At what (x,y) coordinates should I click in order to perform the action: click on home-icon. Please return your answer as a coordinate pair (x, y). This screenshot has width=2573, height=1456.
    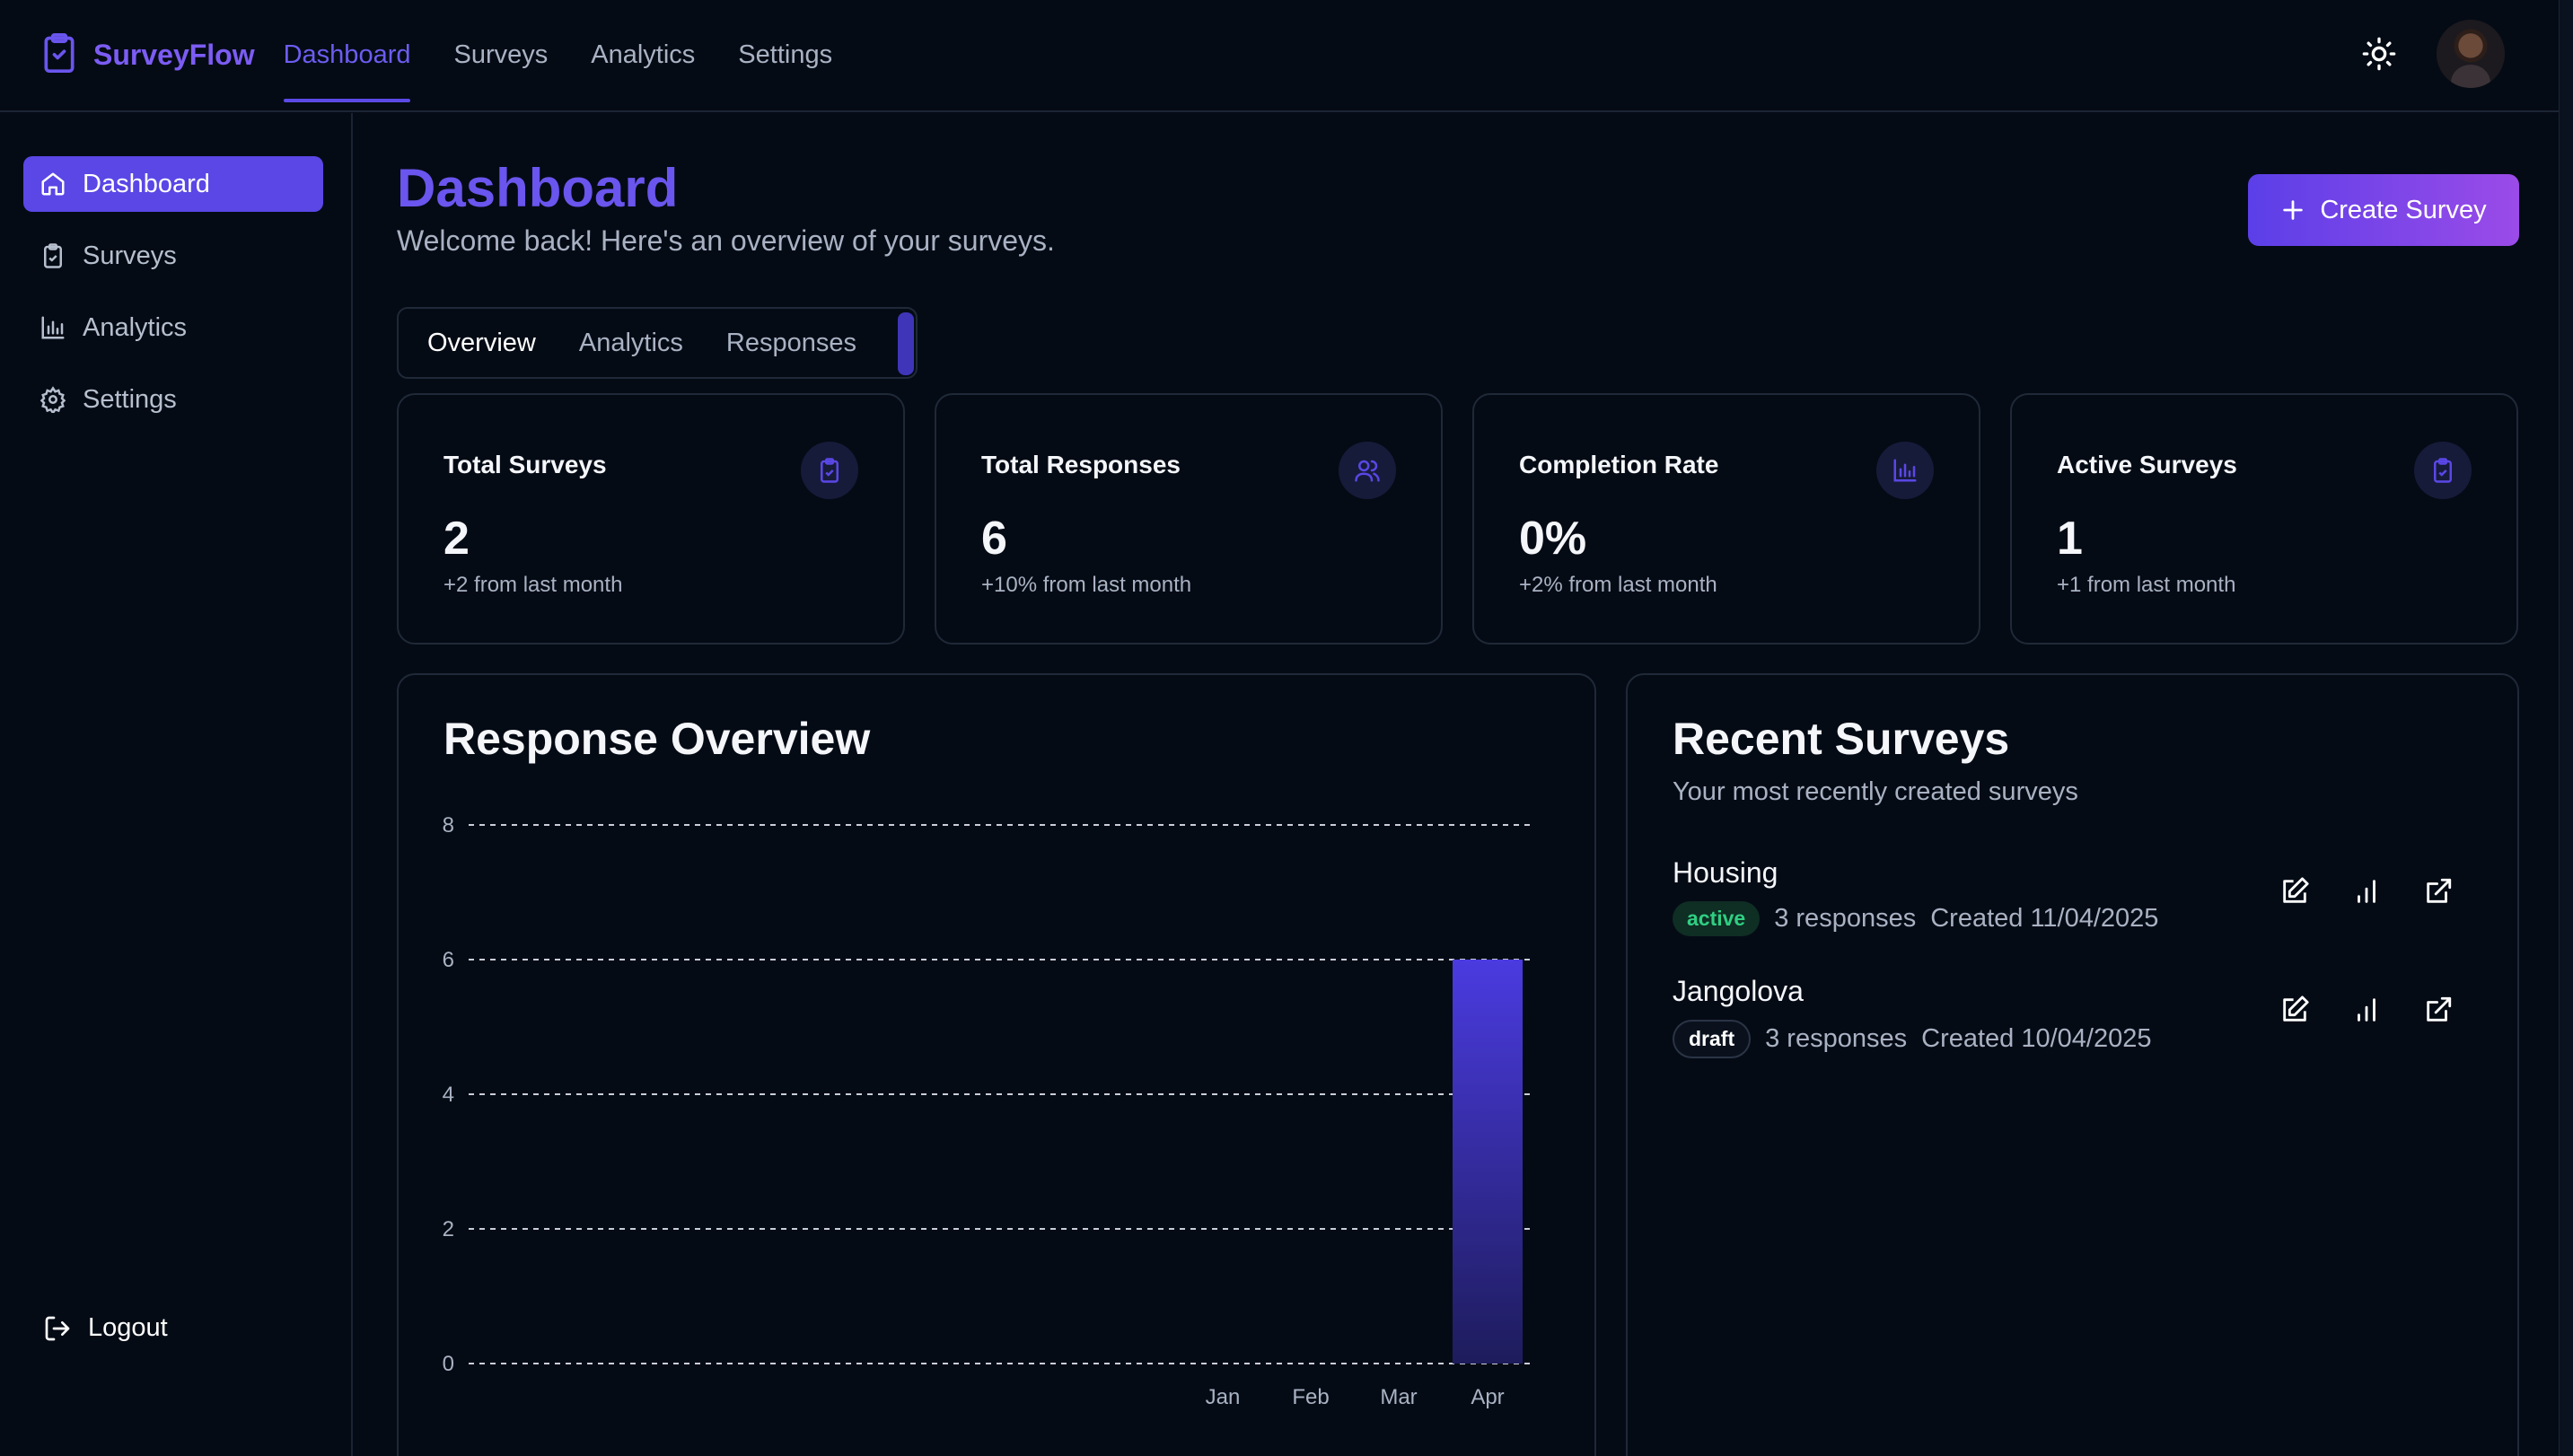
    Looking at the image, I should click on (53, 184).